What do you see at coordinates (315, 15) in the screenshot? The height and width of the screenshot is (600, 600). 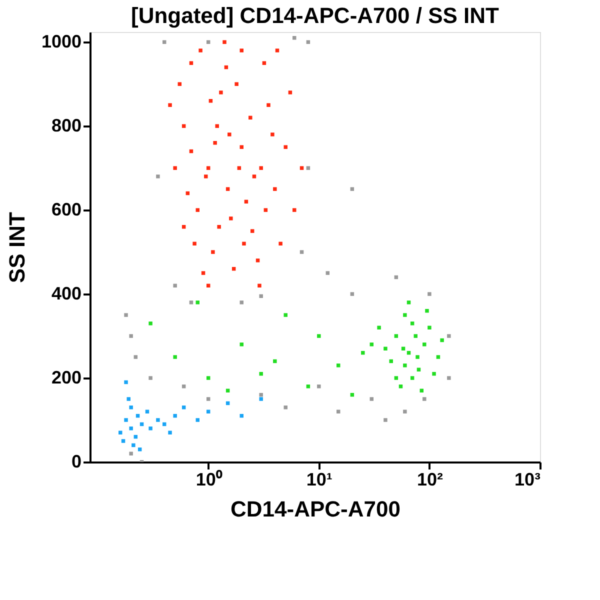 I see `chart-title: [Ungated] CD14-APC-A700 / SS INT` at bounding box center [315, 15].